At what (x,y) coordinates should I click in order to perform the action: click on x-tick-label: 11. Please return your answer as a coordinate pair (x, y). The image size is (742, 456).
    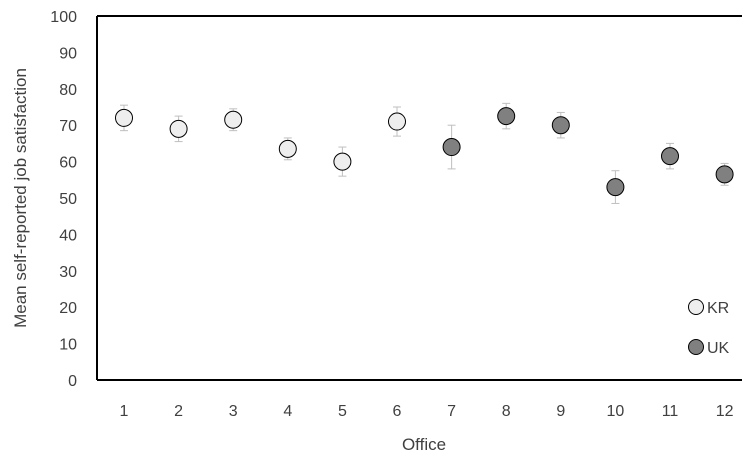
    Looking at the image, I should click on (670, 411).